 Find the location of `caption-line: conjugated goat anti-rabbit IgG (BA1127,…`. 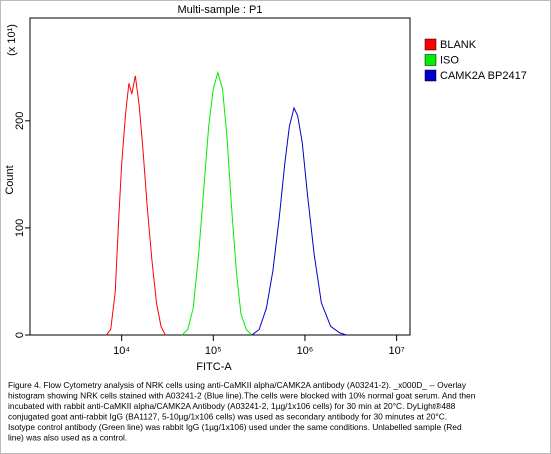

caption-line: conjugated goat anti-rabbit IgG (BA1127,… is located at coordinates (227, 417).